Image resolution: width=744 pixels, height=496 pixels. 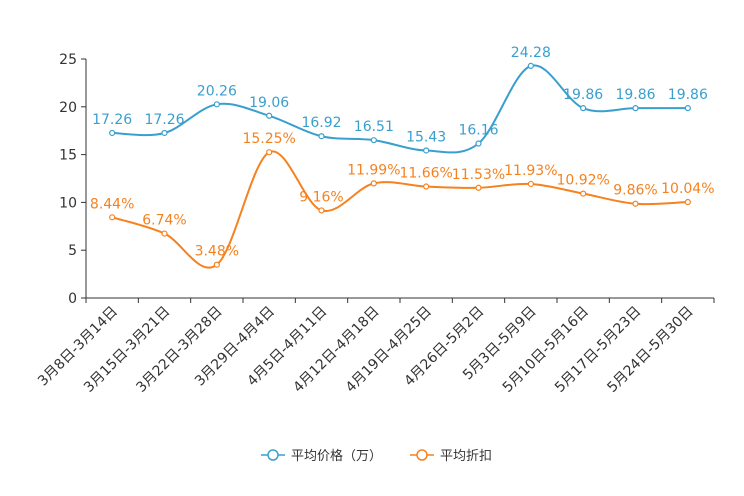 What do you see at coordinates (321, 123) in the screenshot?
I see `data-label: 16.92` at bounding box center [321, 123].